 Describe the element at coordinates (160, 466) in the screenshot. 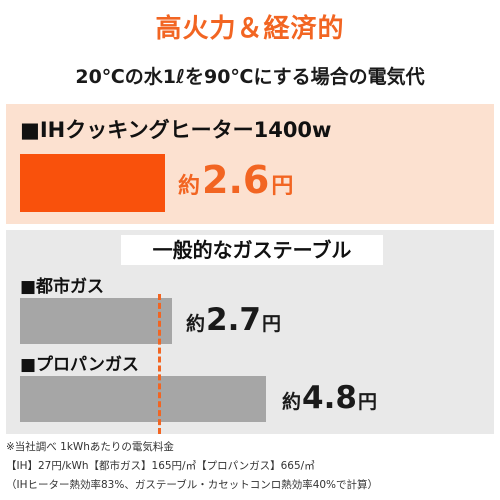

I see `footnote-line: 【IH】27円/kWh【都市ガス】165円/㎥【プロパンガス】665/㎥` at that location.